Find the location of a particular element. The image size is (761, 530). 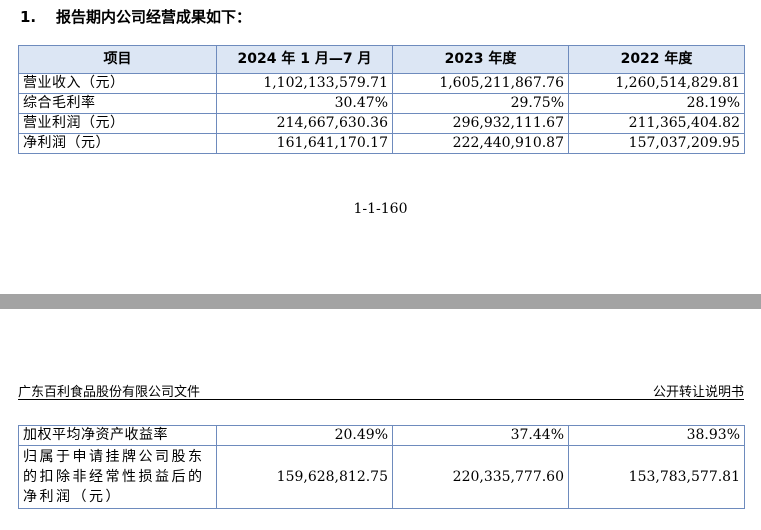

header-2023: 2023 年度 is located at coordinates (480, 59).